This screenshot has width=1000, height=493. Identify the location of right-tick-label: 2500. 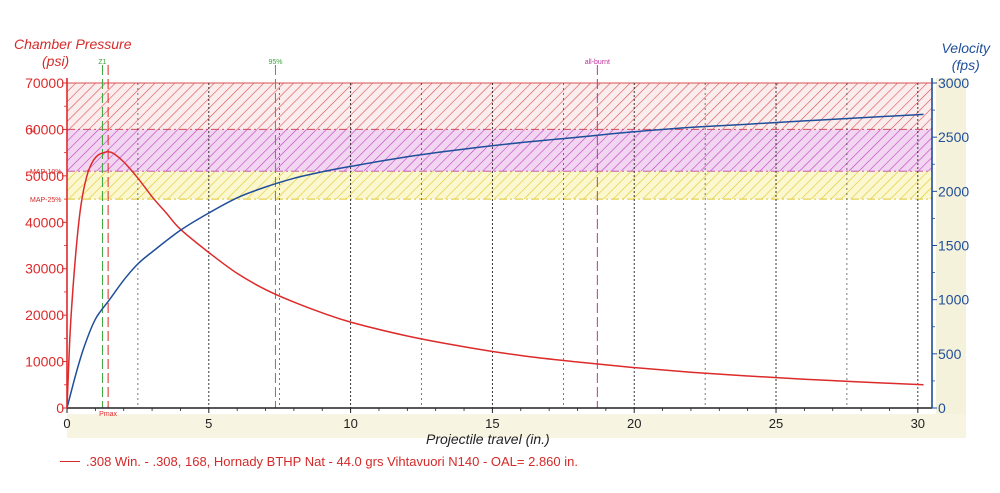
(953, 137).